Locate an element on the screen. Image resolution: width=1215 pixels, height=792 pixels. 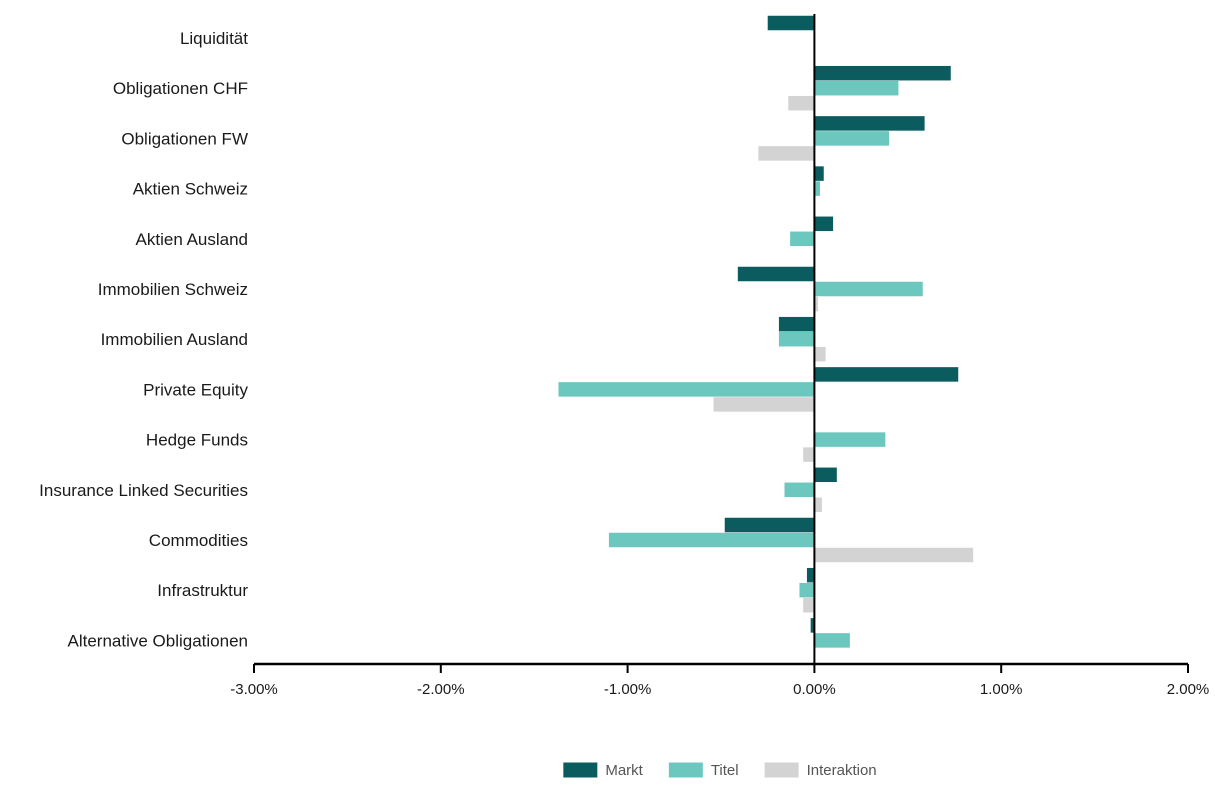
x-tick-labels: -3.00% -2.00% -1.00% 0.00% 1.00% 2.00% is located at coordinates (719, 681).